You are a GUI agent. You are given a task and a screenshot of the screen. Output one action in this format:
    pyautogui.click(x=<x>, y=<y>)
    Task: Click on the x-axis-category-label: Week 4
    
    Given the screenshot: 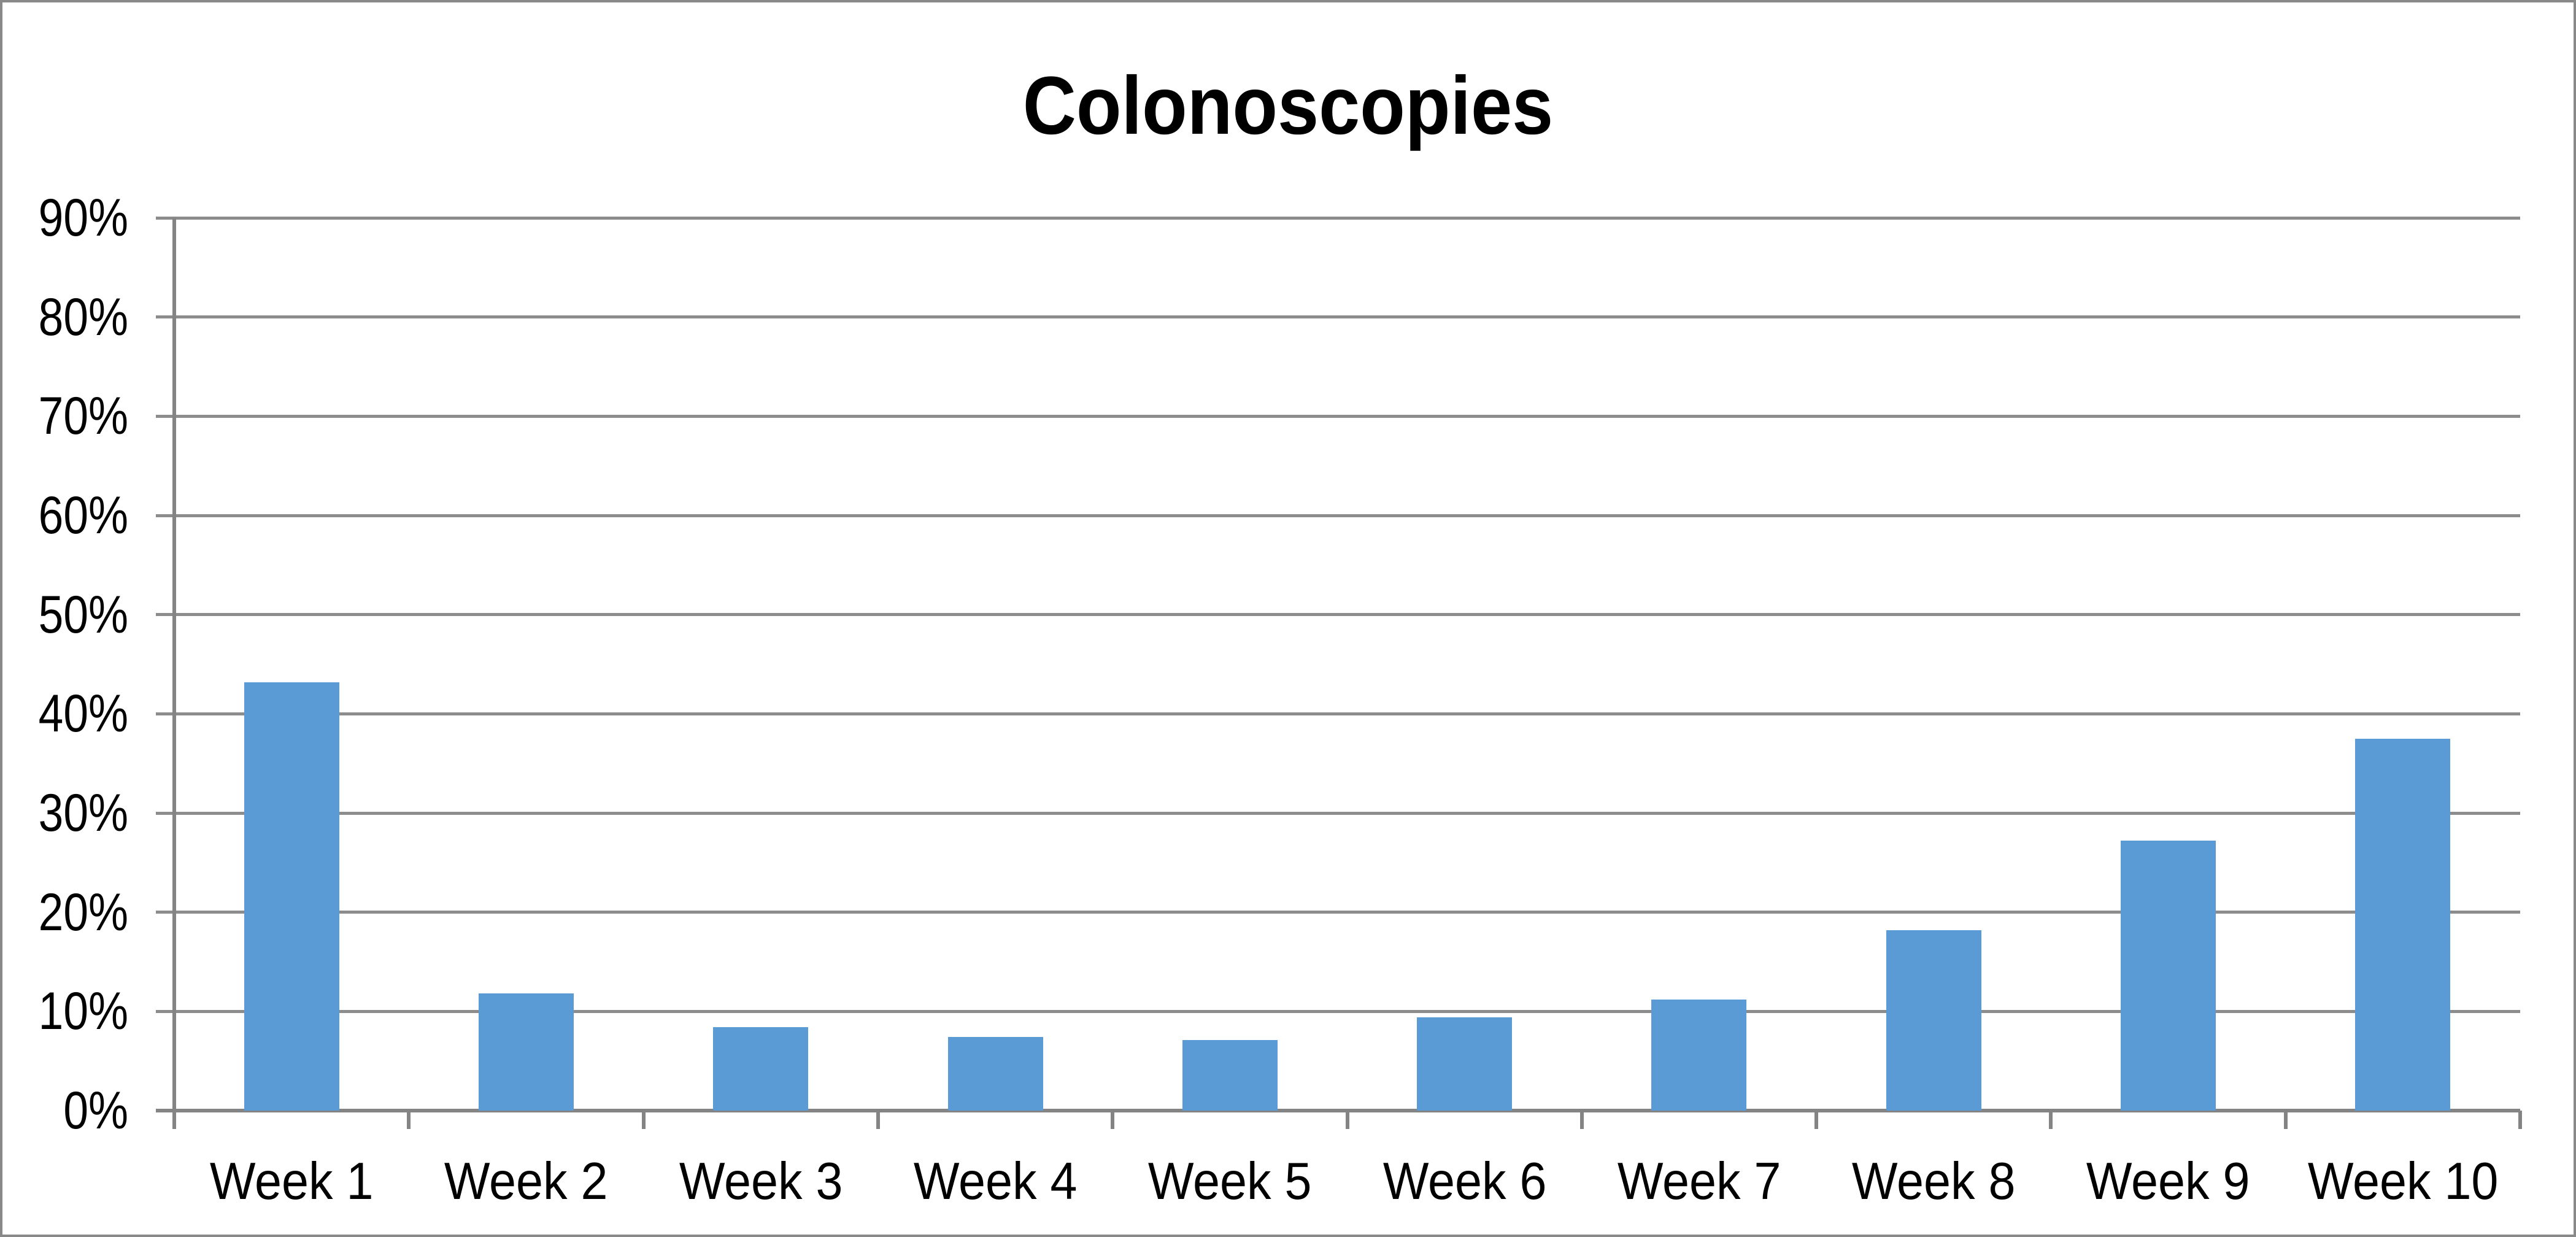 What is the action you would take?
    pyautogui.click(x=995, y=1182)
    